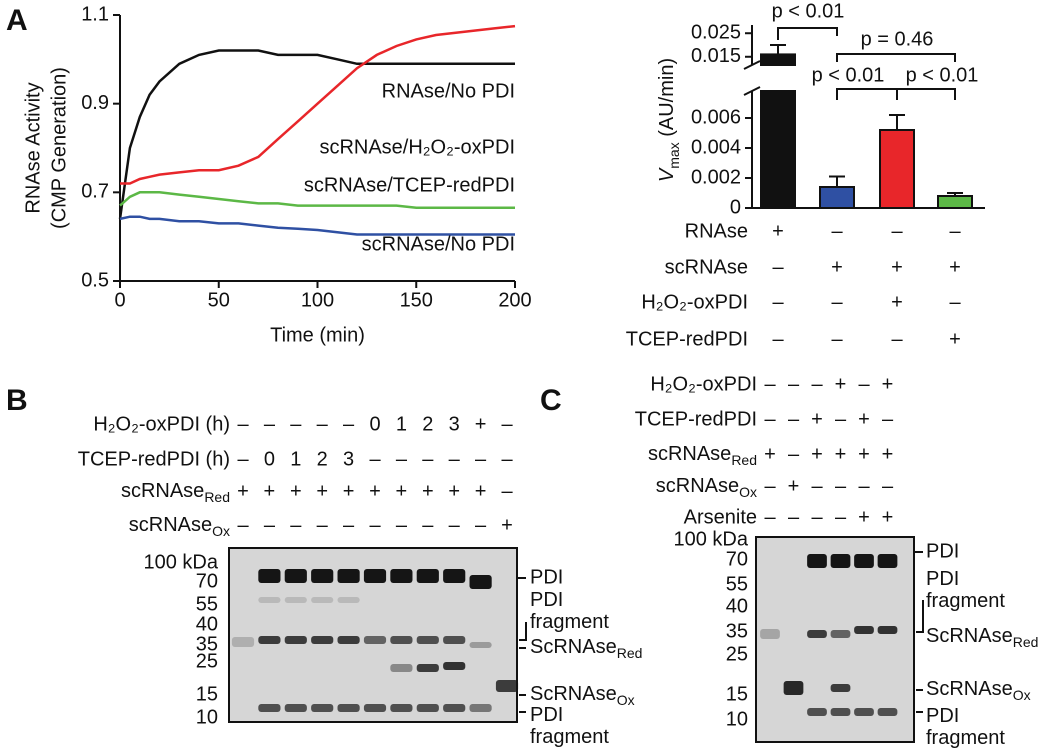 The width and height of the screenshot is (1050, 756). Describe the element at coordinates (737, 631) in the screenshot. I see `marker-label: 35` at that location.